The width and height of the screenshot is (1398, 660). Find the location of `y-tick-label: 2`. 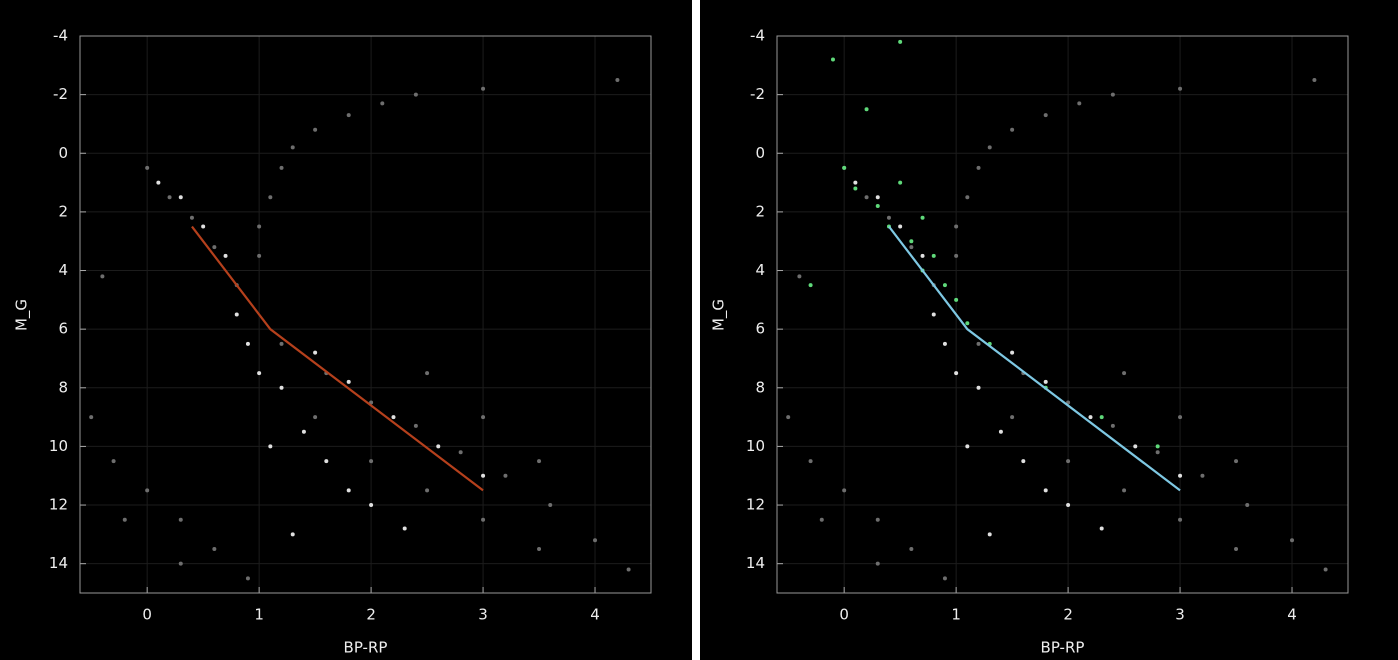

y-tick-label: 2 is located at coordinates (63, 211).